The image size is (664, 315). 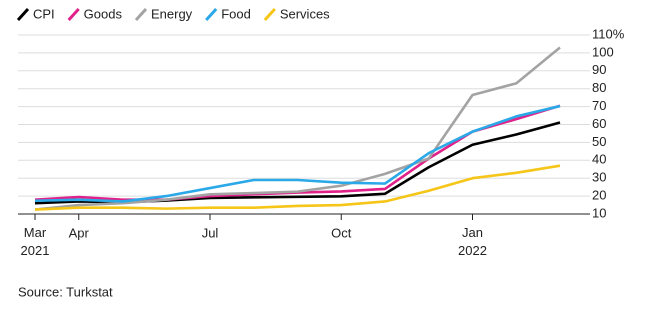 I want to click on series-line, so click(x=297, y=187).